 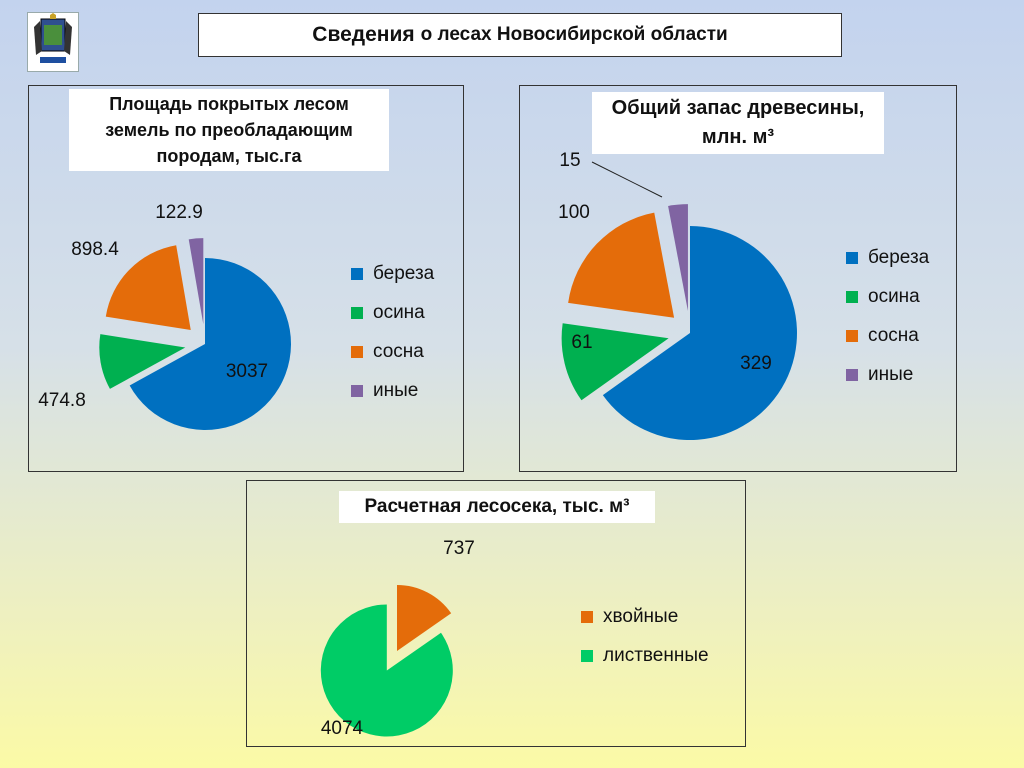 I want to click on legend-label: хвойные, so click(x=641, y=616).